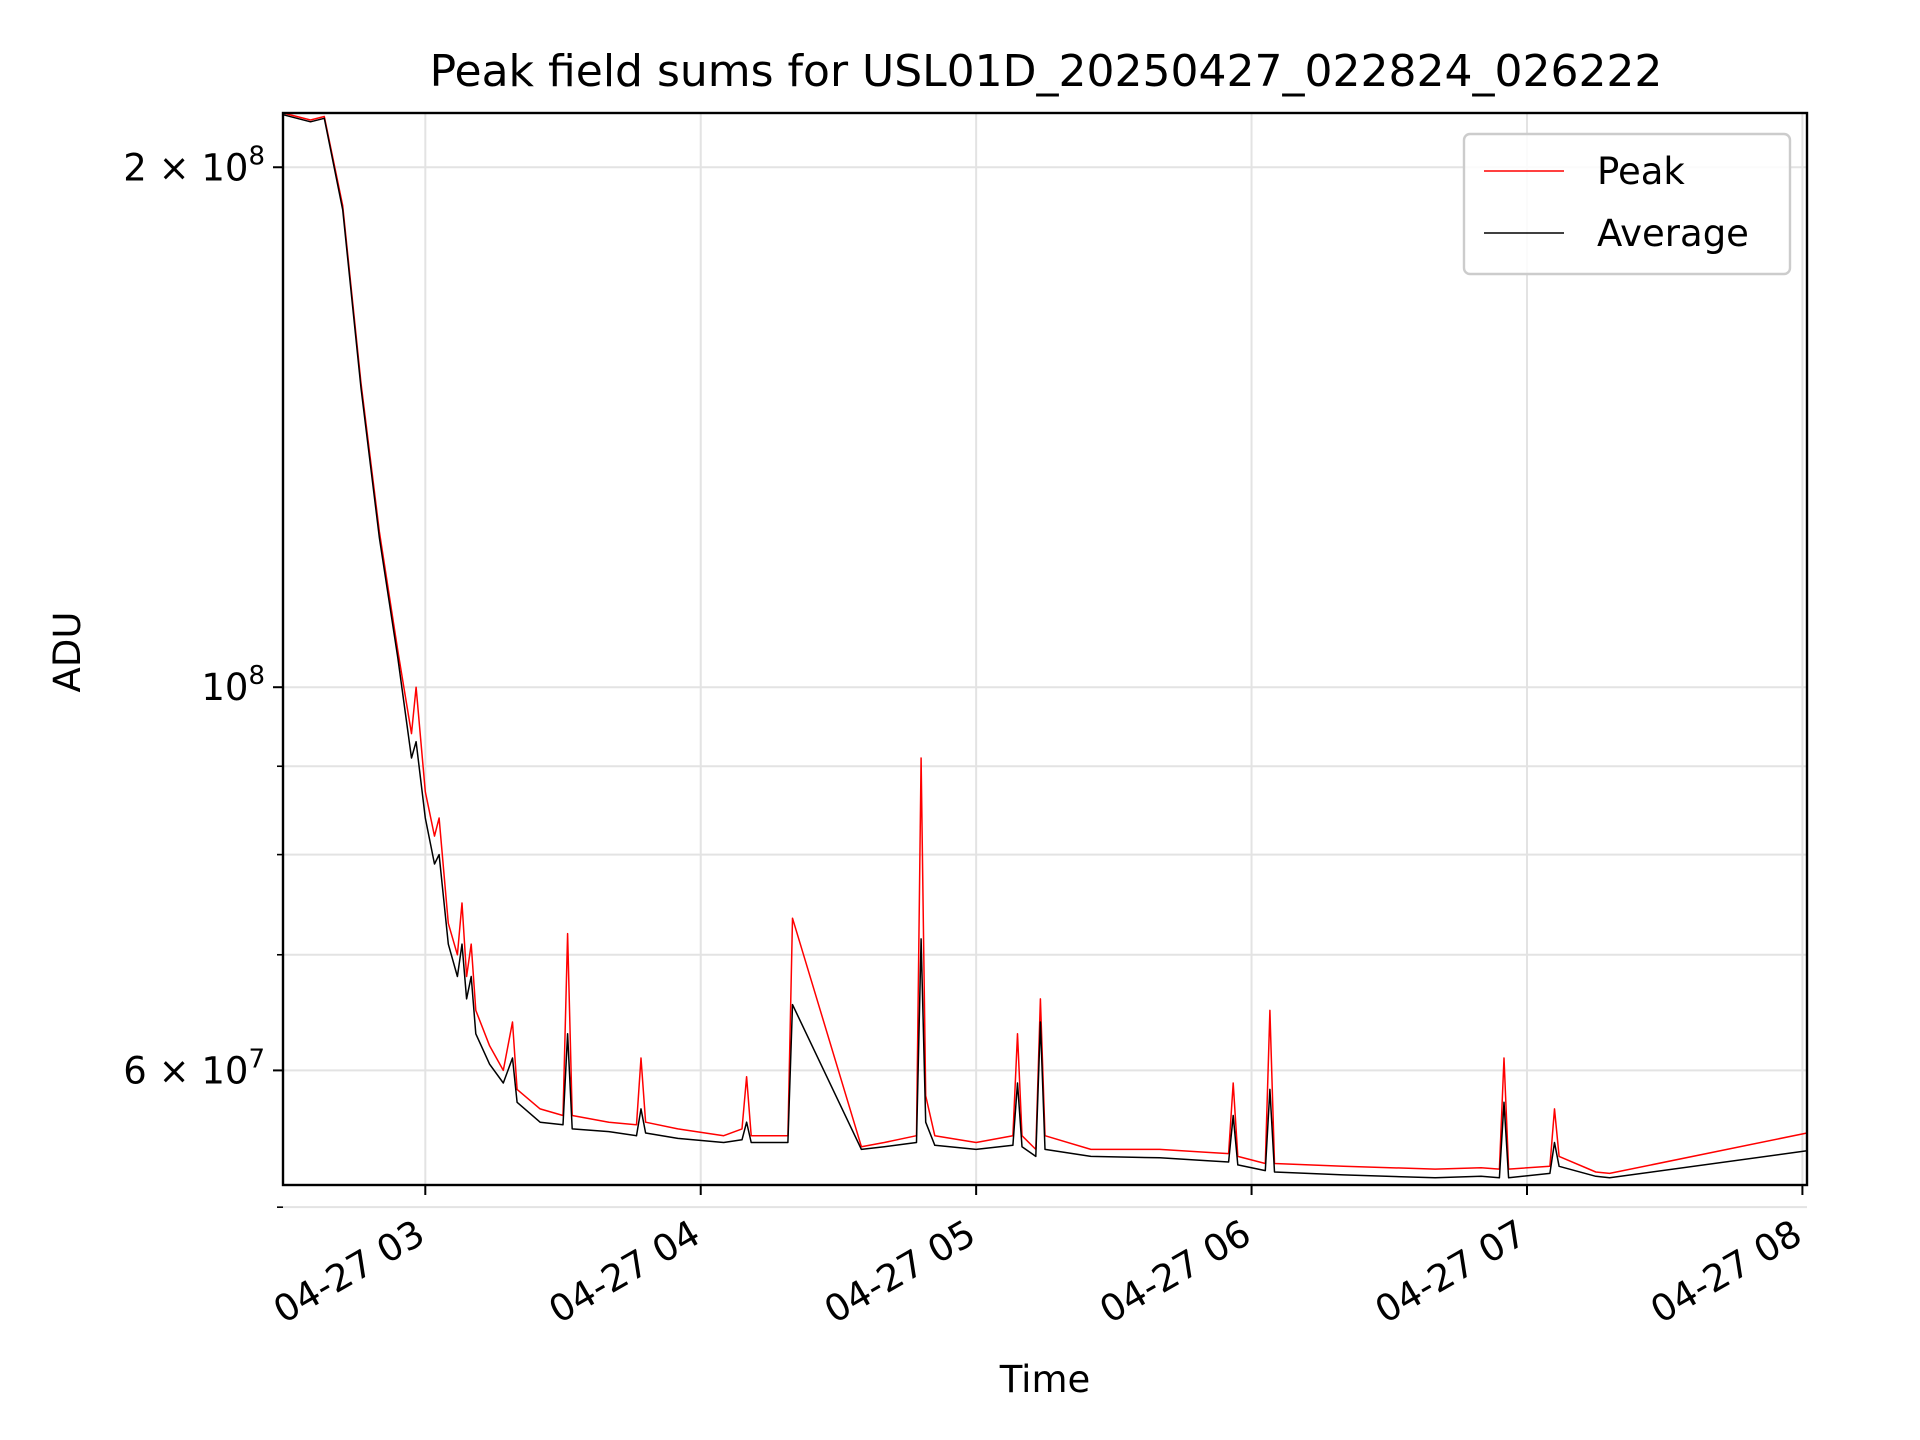  What do you see at coordinates (194, 165) in the screenshot?
I see `y-tick-label: 2 × 108` at bounding box center [194, 165].